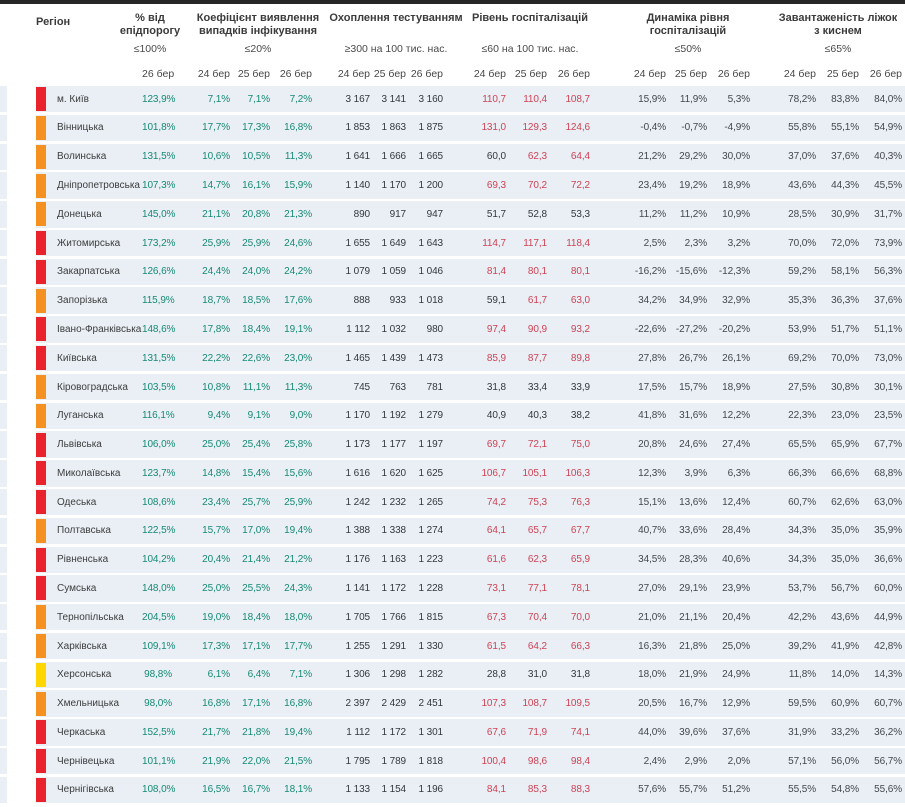  What do you see at coordinates (393, 761) in the screenshot?
I see `testing-coverage-value: 1 789` at bounding box center [393, 761].